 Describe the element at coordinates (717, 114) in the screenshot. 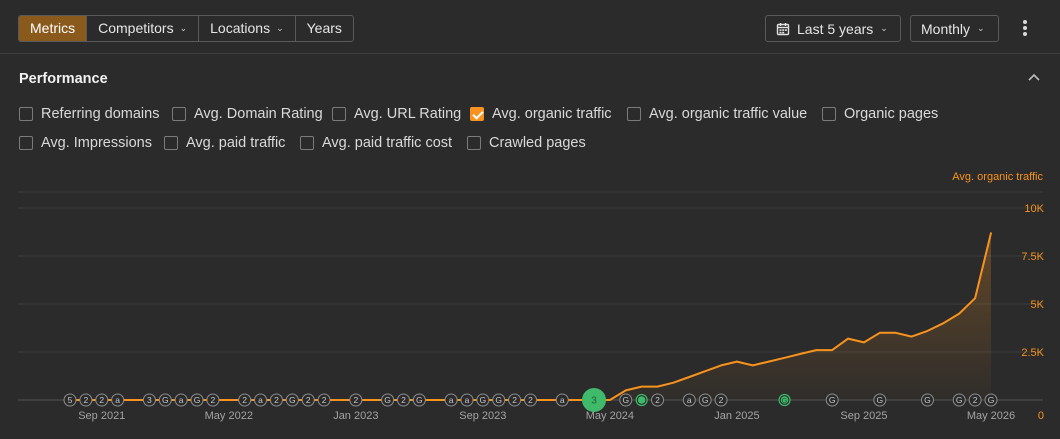

I see `metric-avg-organic-traffic-value: Avg. organic traffic value` at that location.